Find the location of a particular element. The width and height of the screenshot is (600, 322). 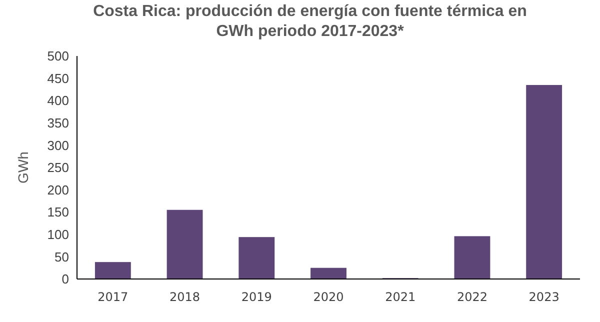

x-tick-label: 2022 is located at coordinates (472, 297).